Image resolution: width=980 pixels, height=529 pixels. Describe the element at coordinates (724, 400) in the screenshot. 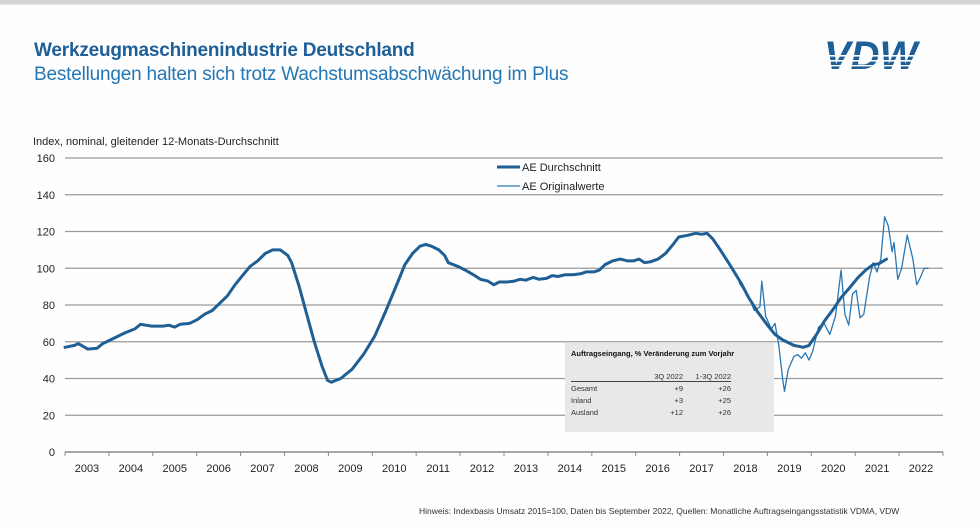

I see `row-value-ytd: +25` at that location.